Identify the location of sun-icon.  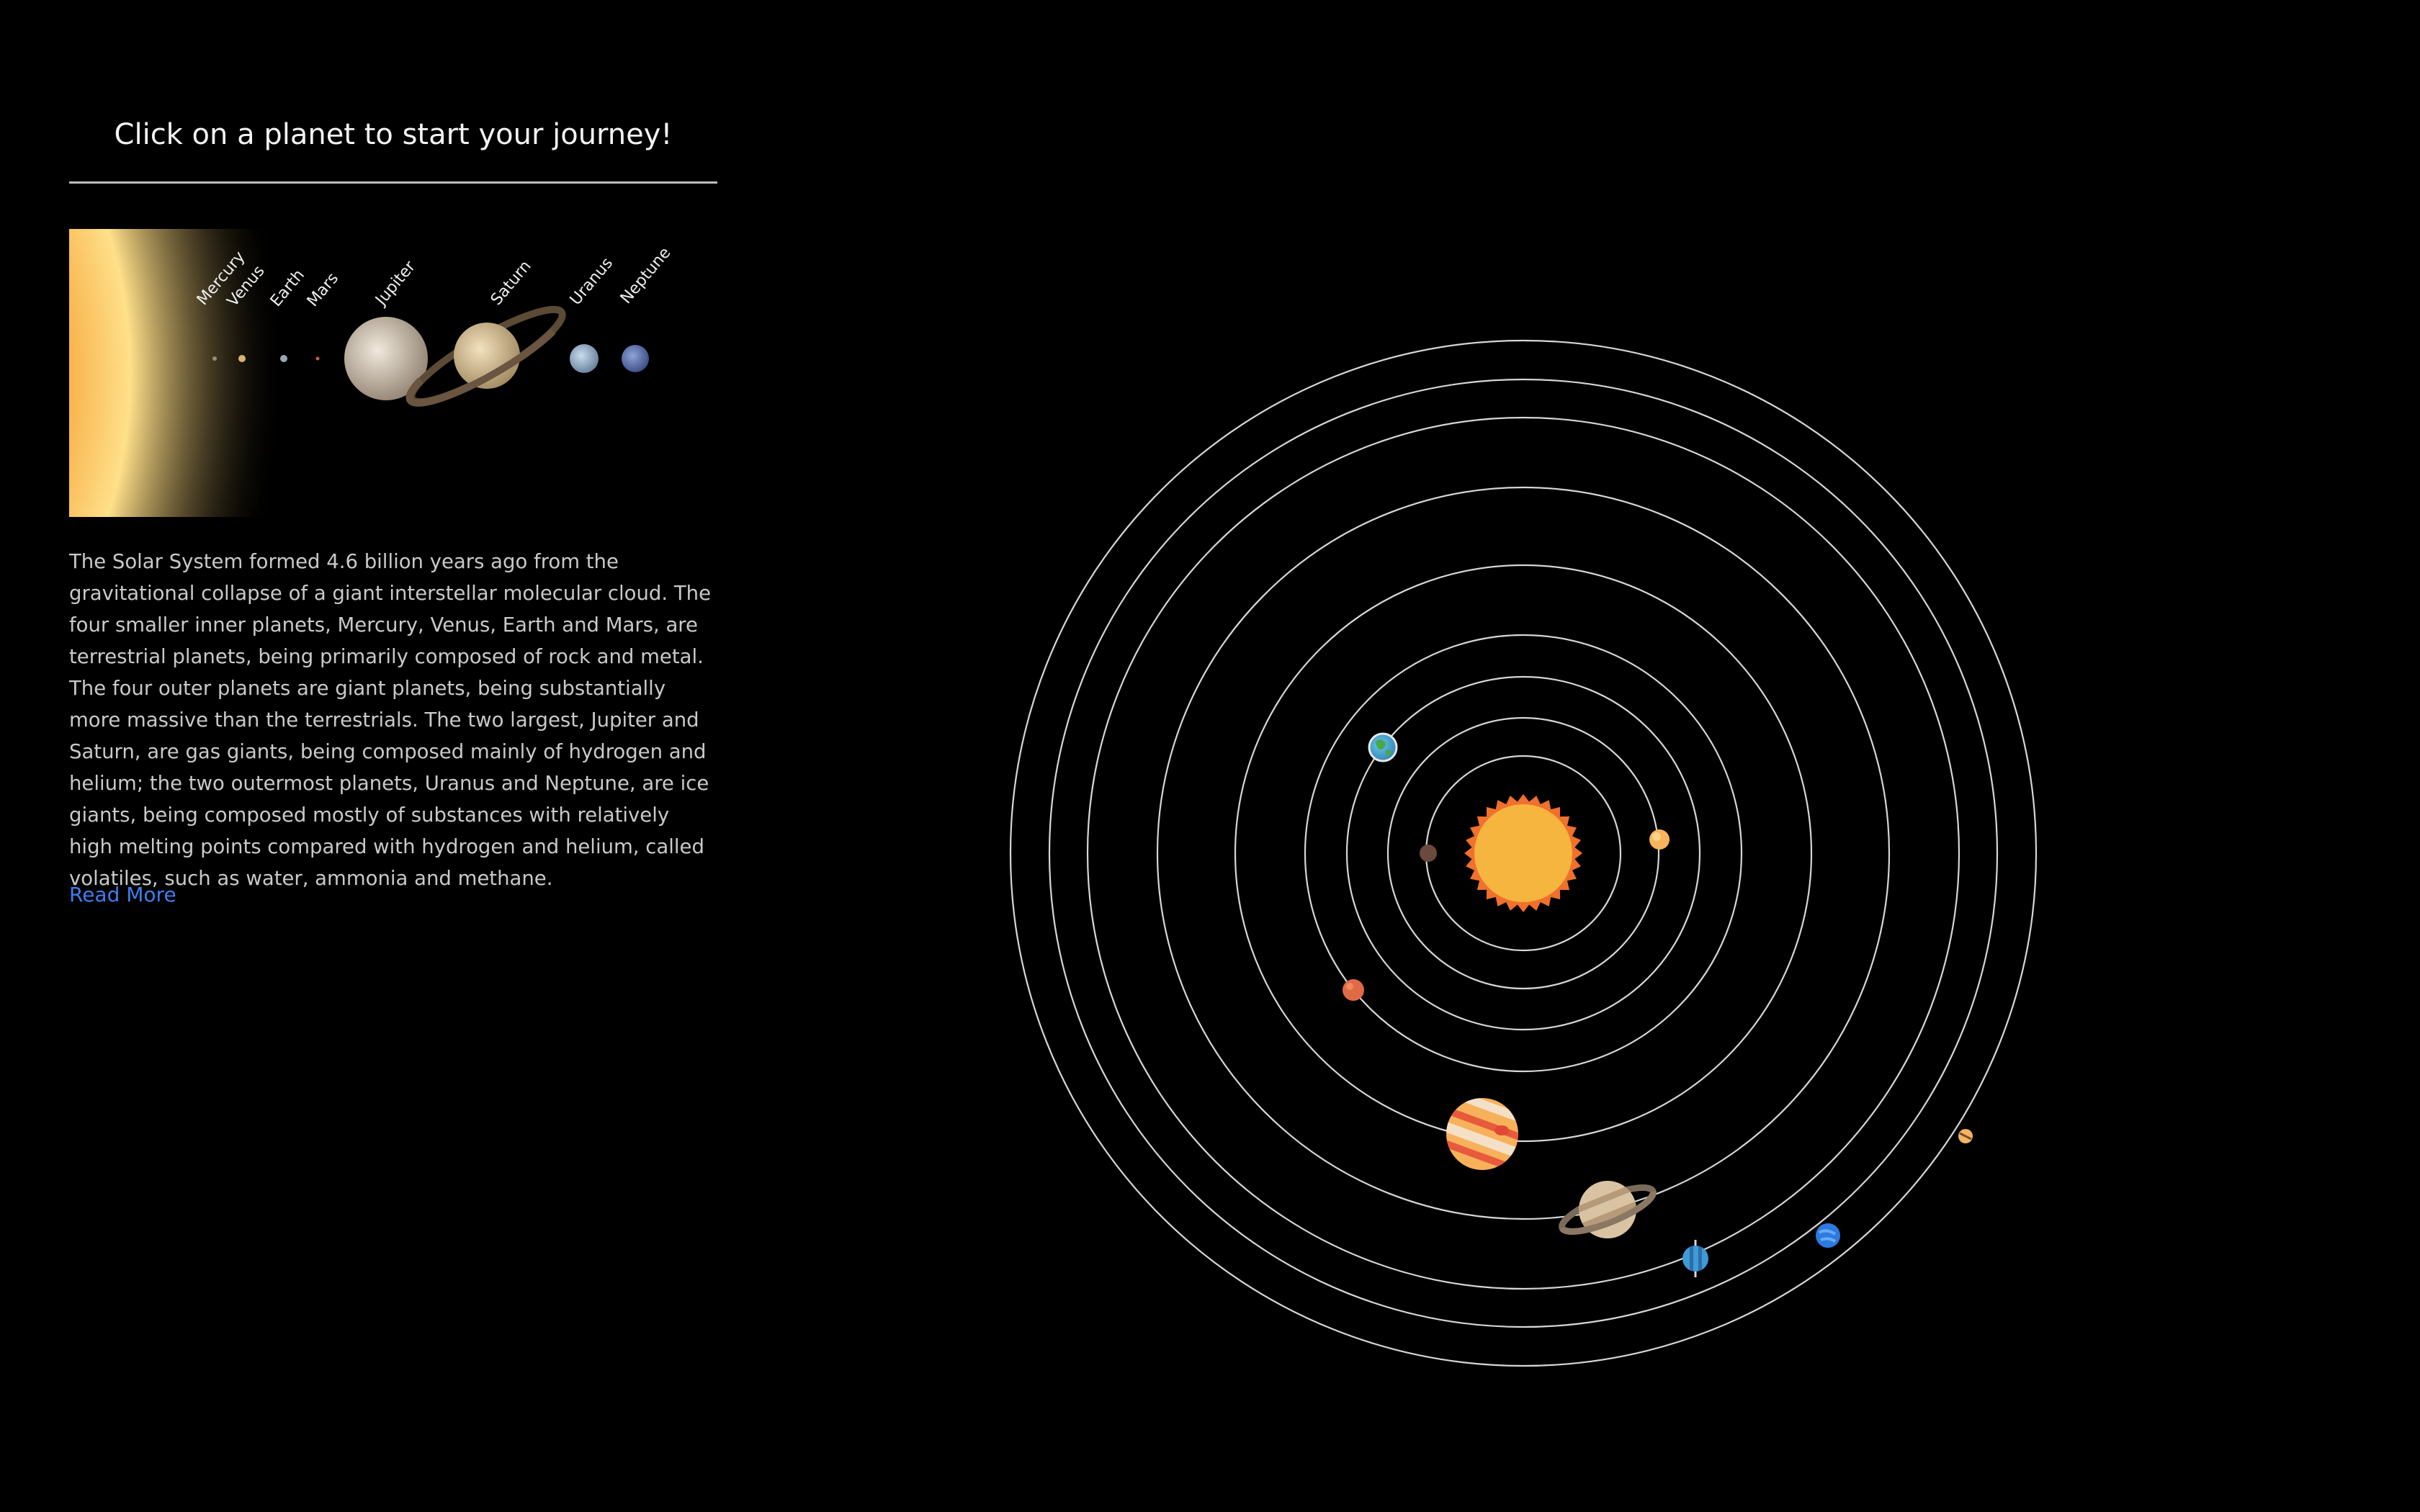
(1523, 853).